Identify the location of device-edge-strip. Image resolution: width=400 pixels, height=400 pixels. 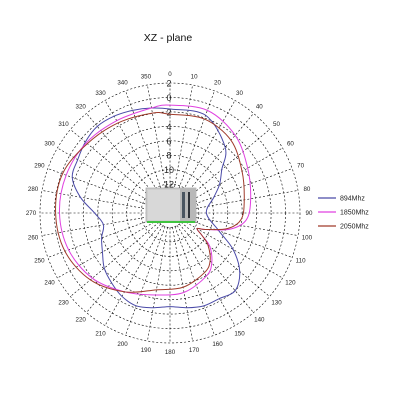
(189, 205).